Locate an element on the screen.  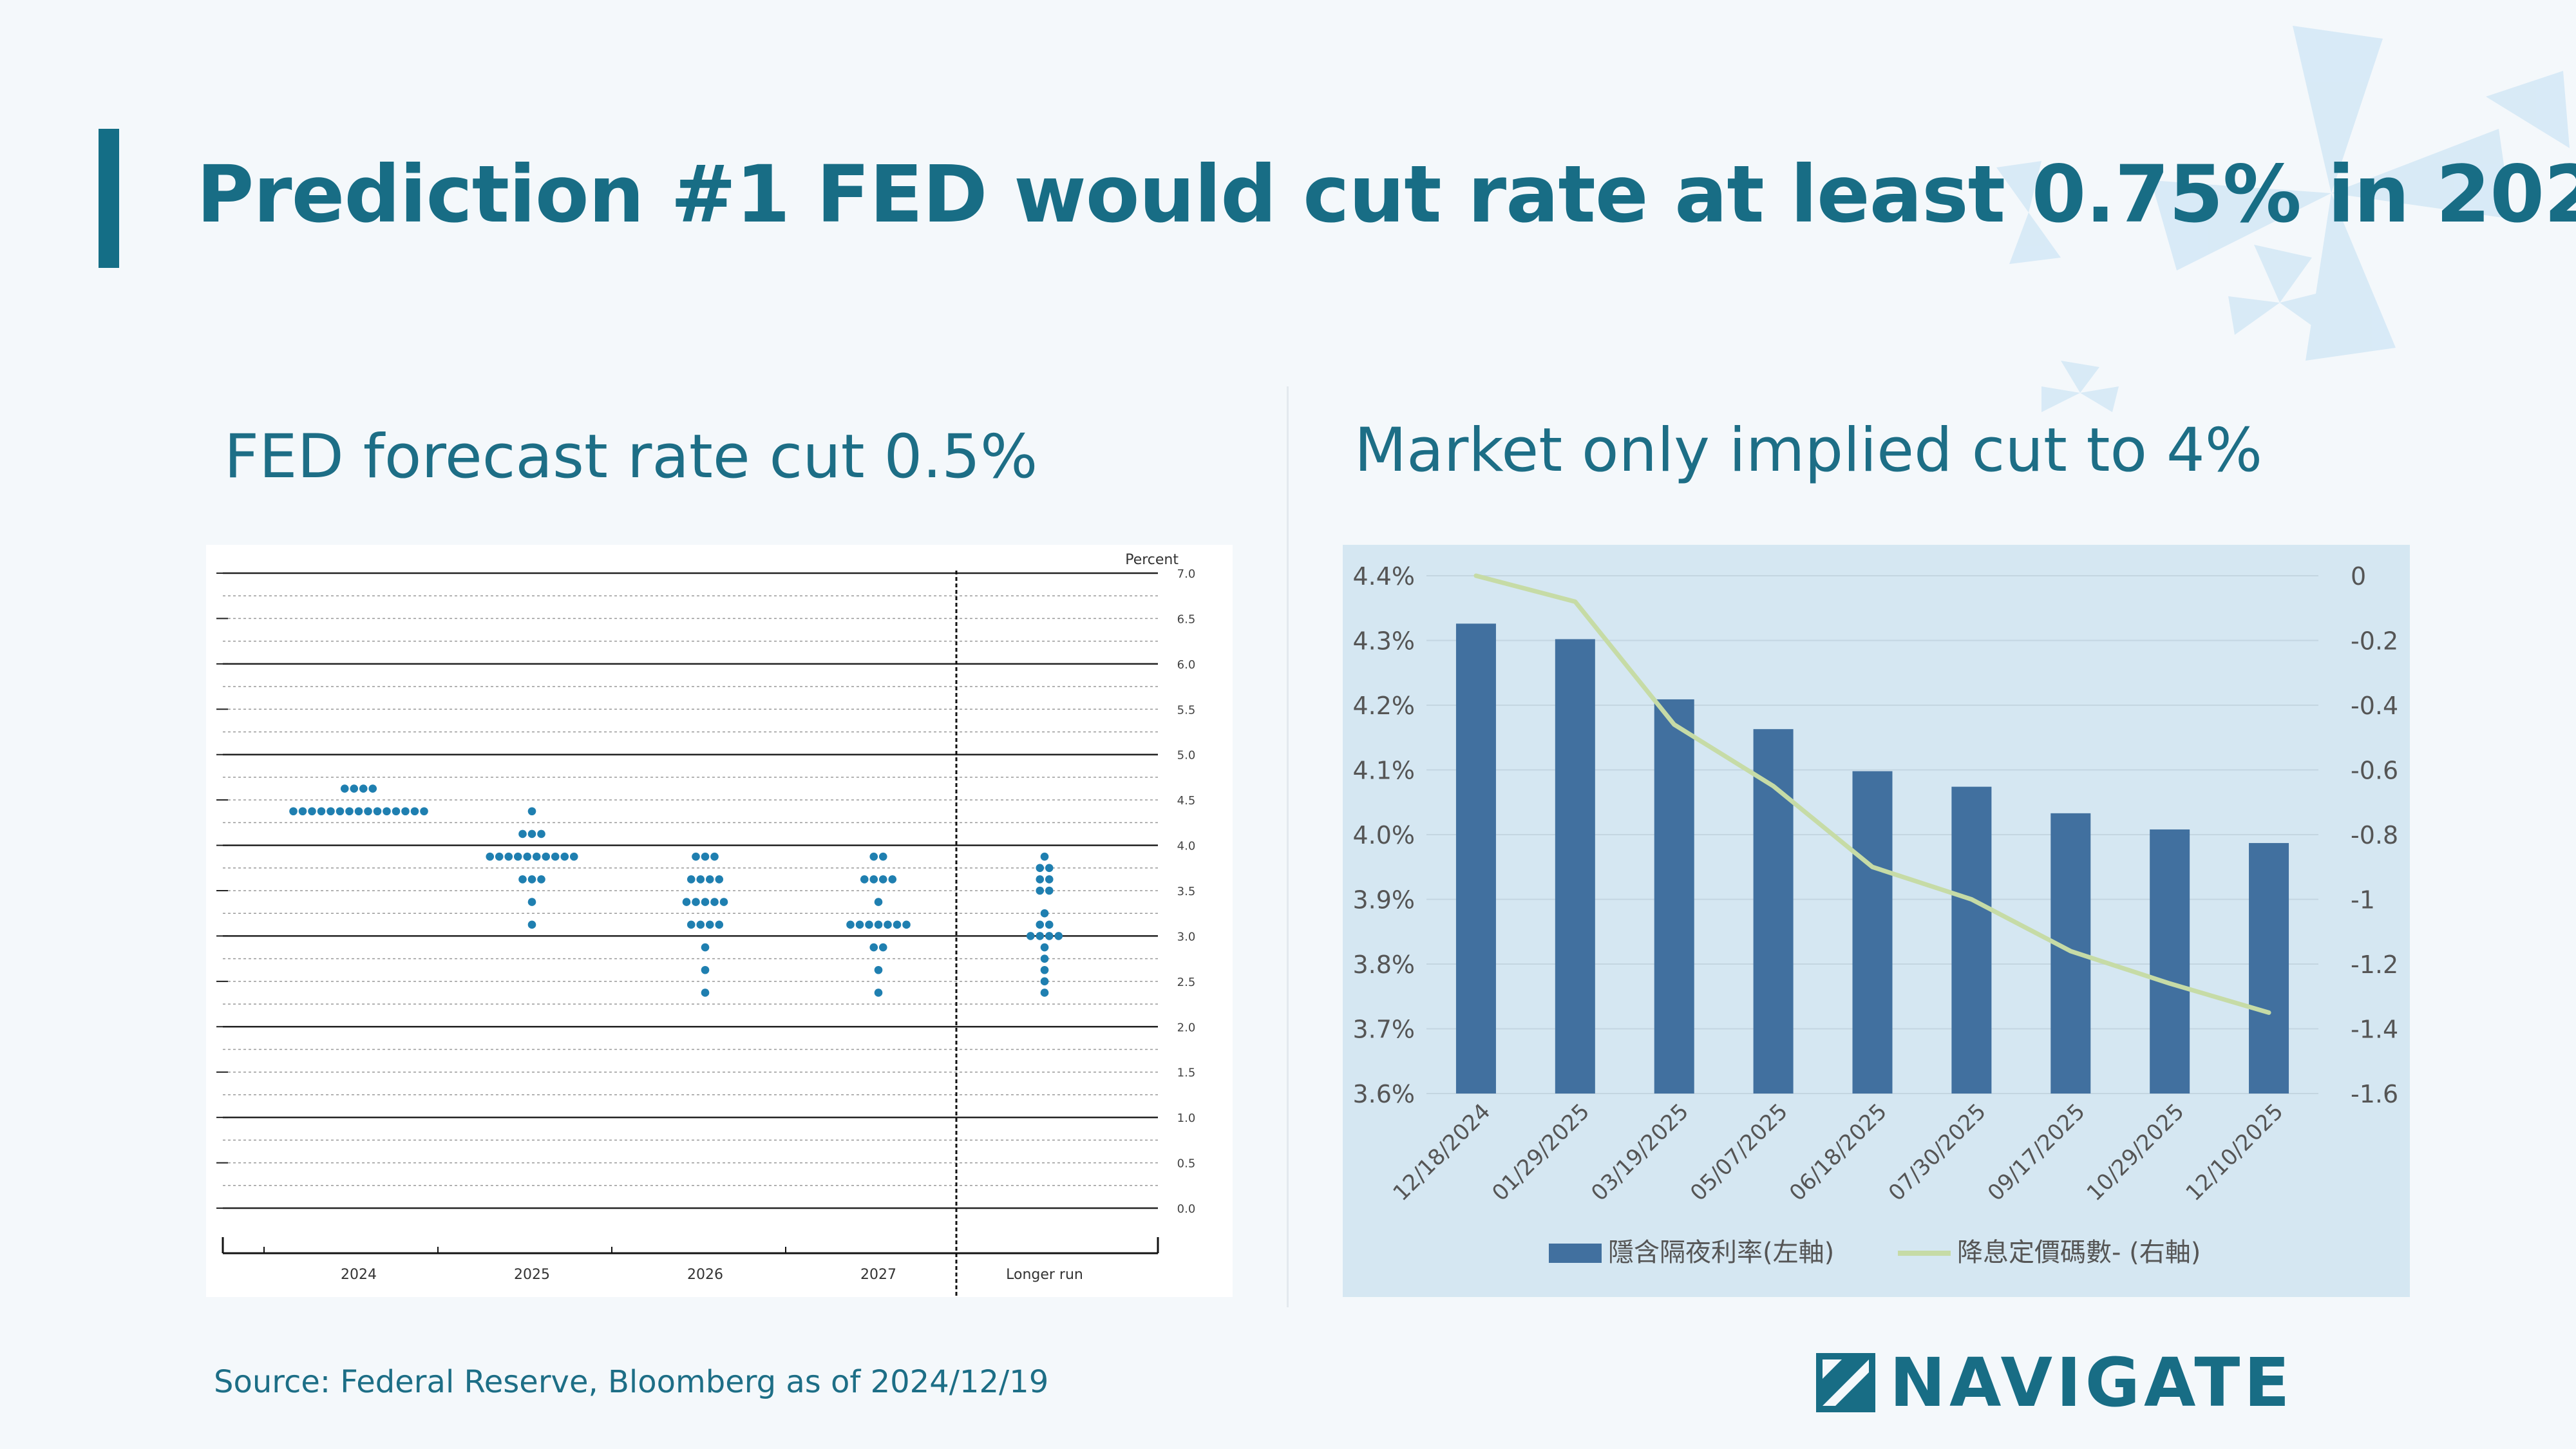
rate-cut-line is located at coordinates (1872, 794).